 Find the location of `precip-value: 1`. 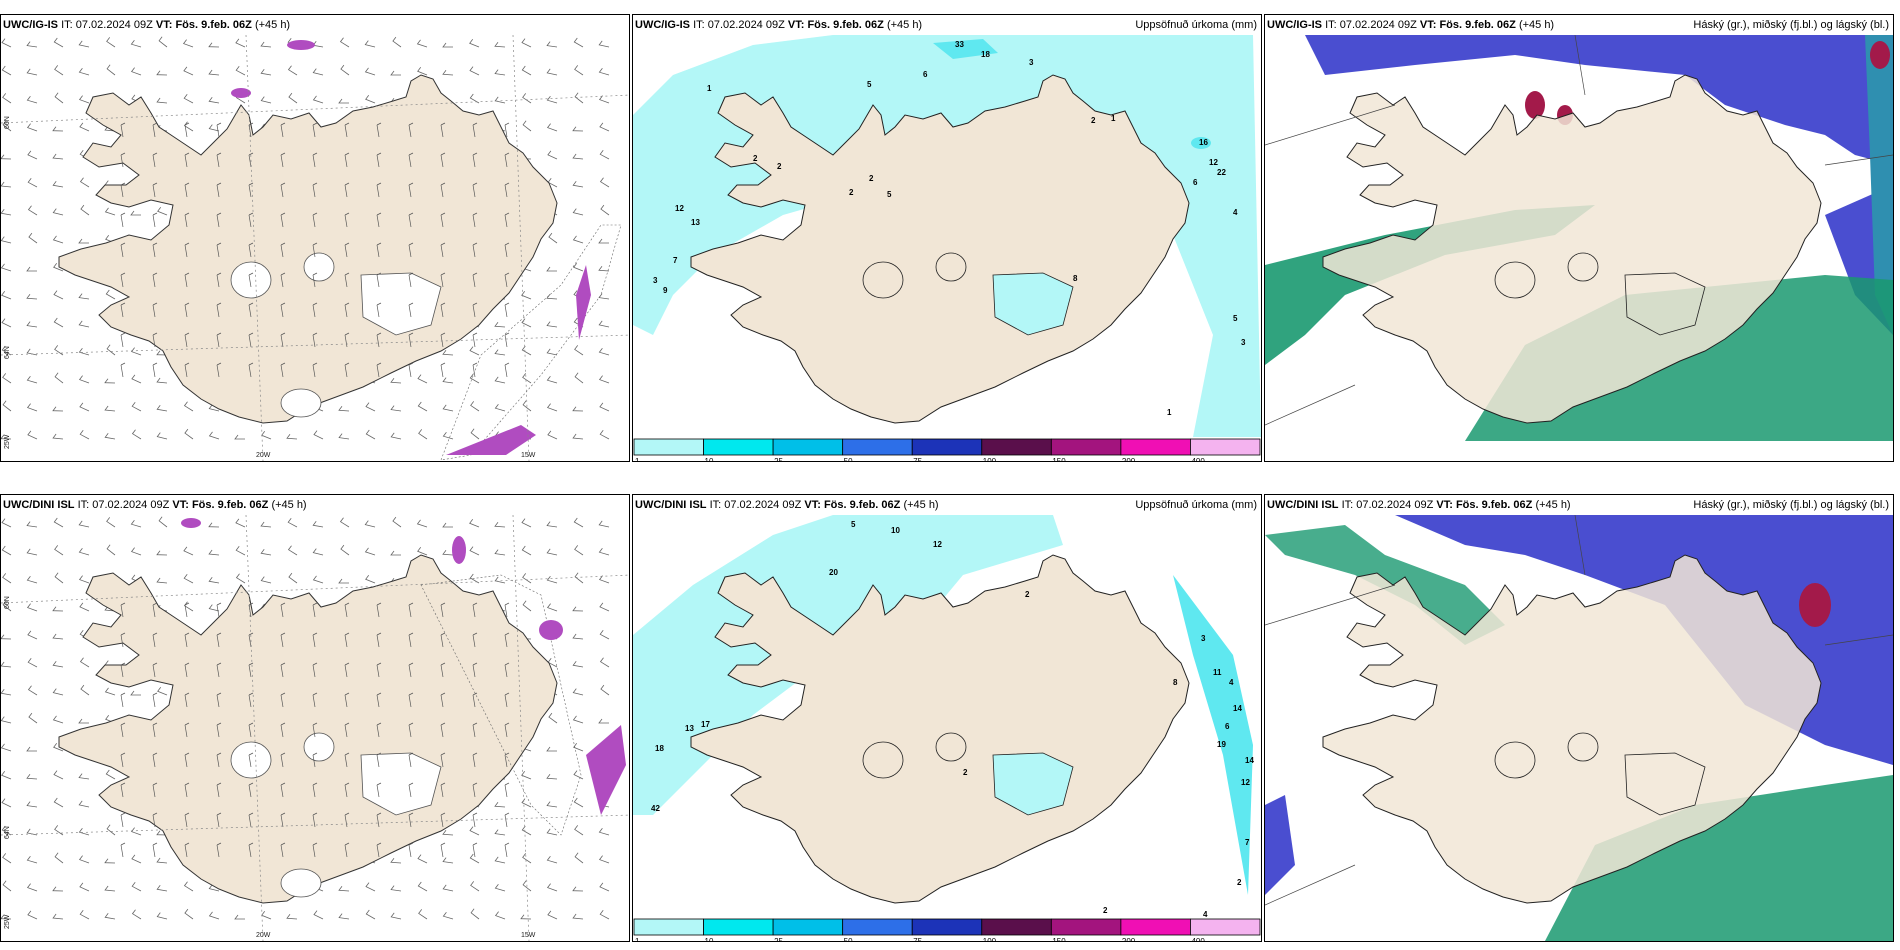

precip-value: 1 is located at coordinates (1113, 118).